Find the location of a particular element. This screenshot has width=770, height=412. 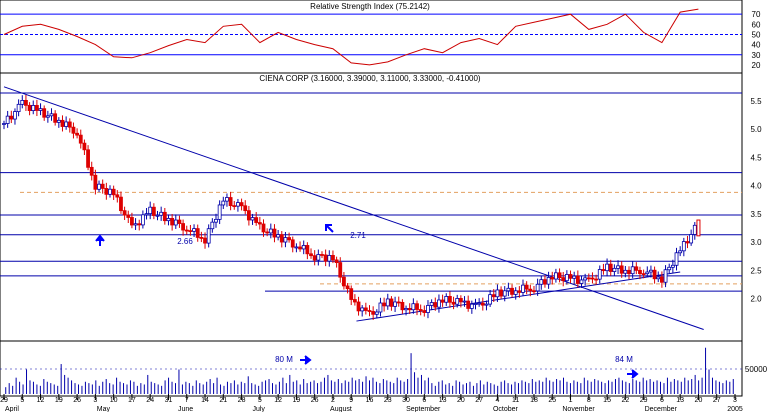

price-tick-label: 2.5 is located at coordinates (756, 270).